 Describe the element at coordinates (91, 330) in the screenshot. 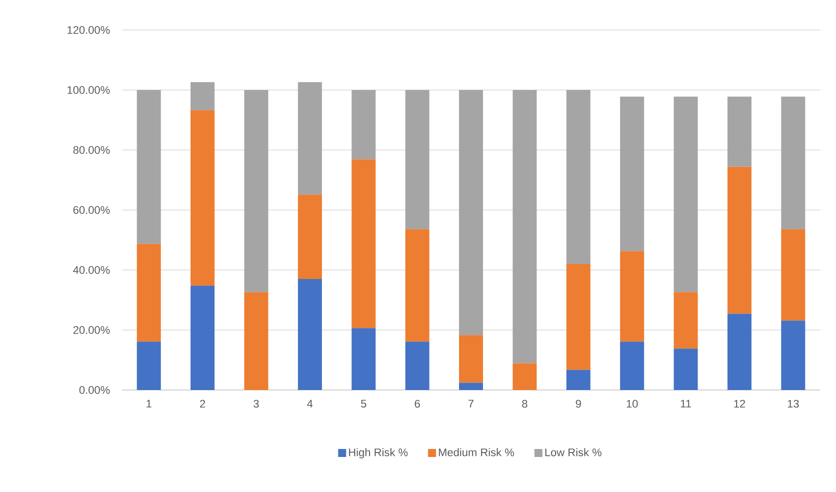

I see `y-tick-label: 20.00%` at that location.